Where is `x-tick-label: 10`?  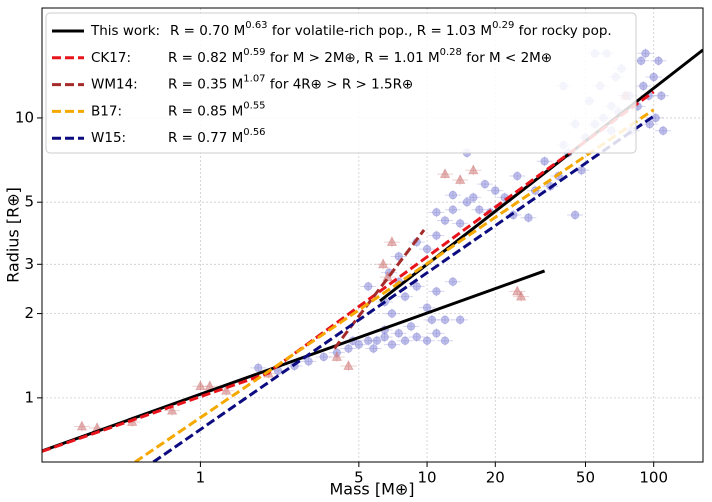 x-tick-label: 10 is located at coordinates (427, 478).